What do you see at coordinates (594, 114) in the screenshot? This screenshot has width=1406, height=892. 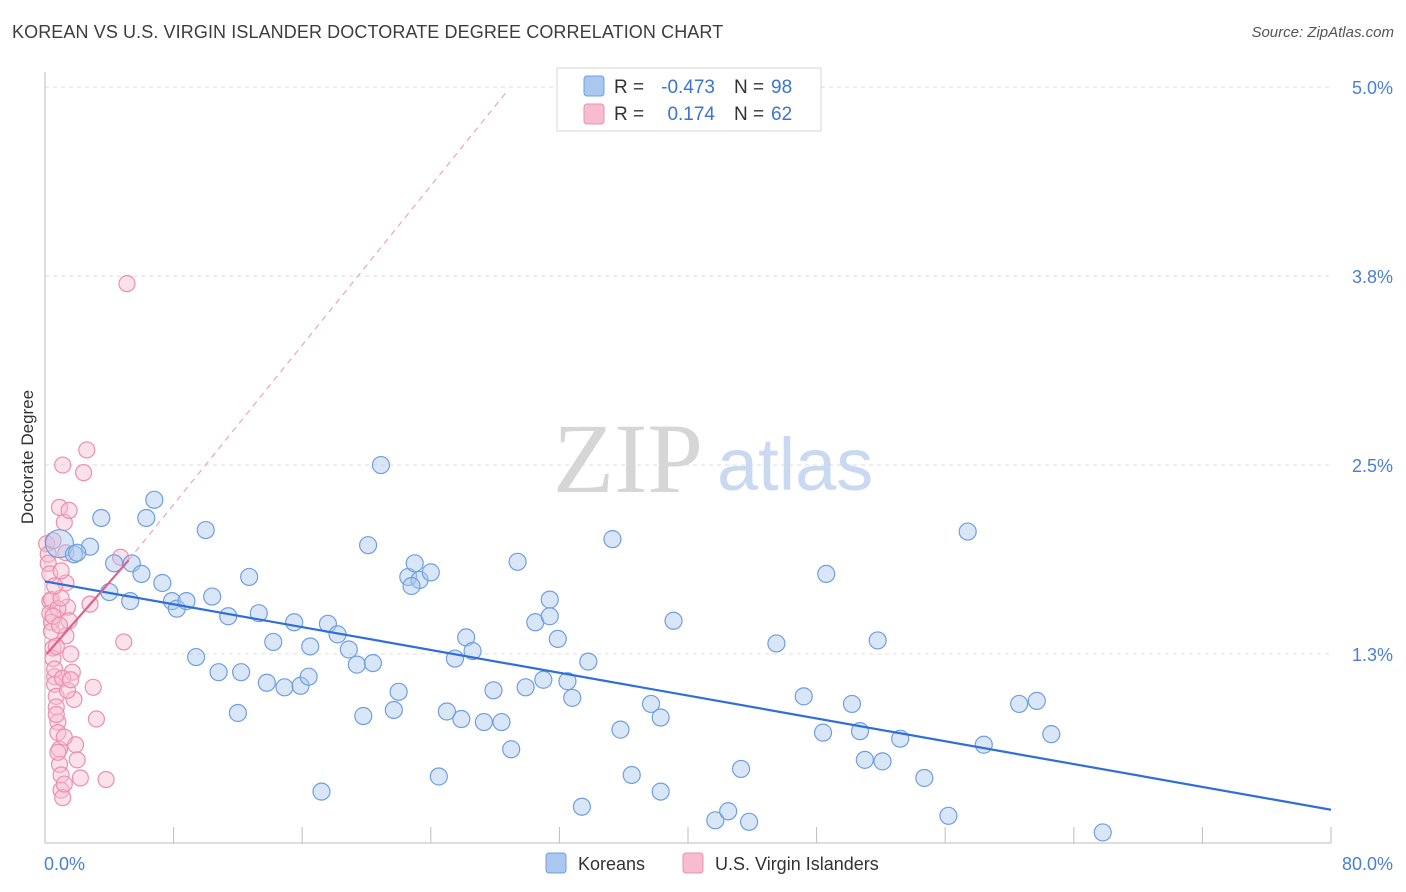 I see `legend-swatch-virgin` at bounding box center [594, 114].